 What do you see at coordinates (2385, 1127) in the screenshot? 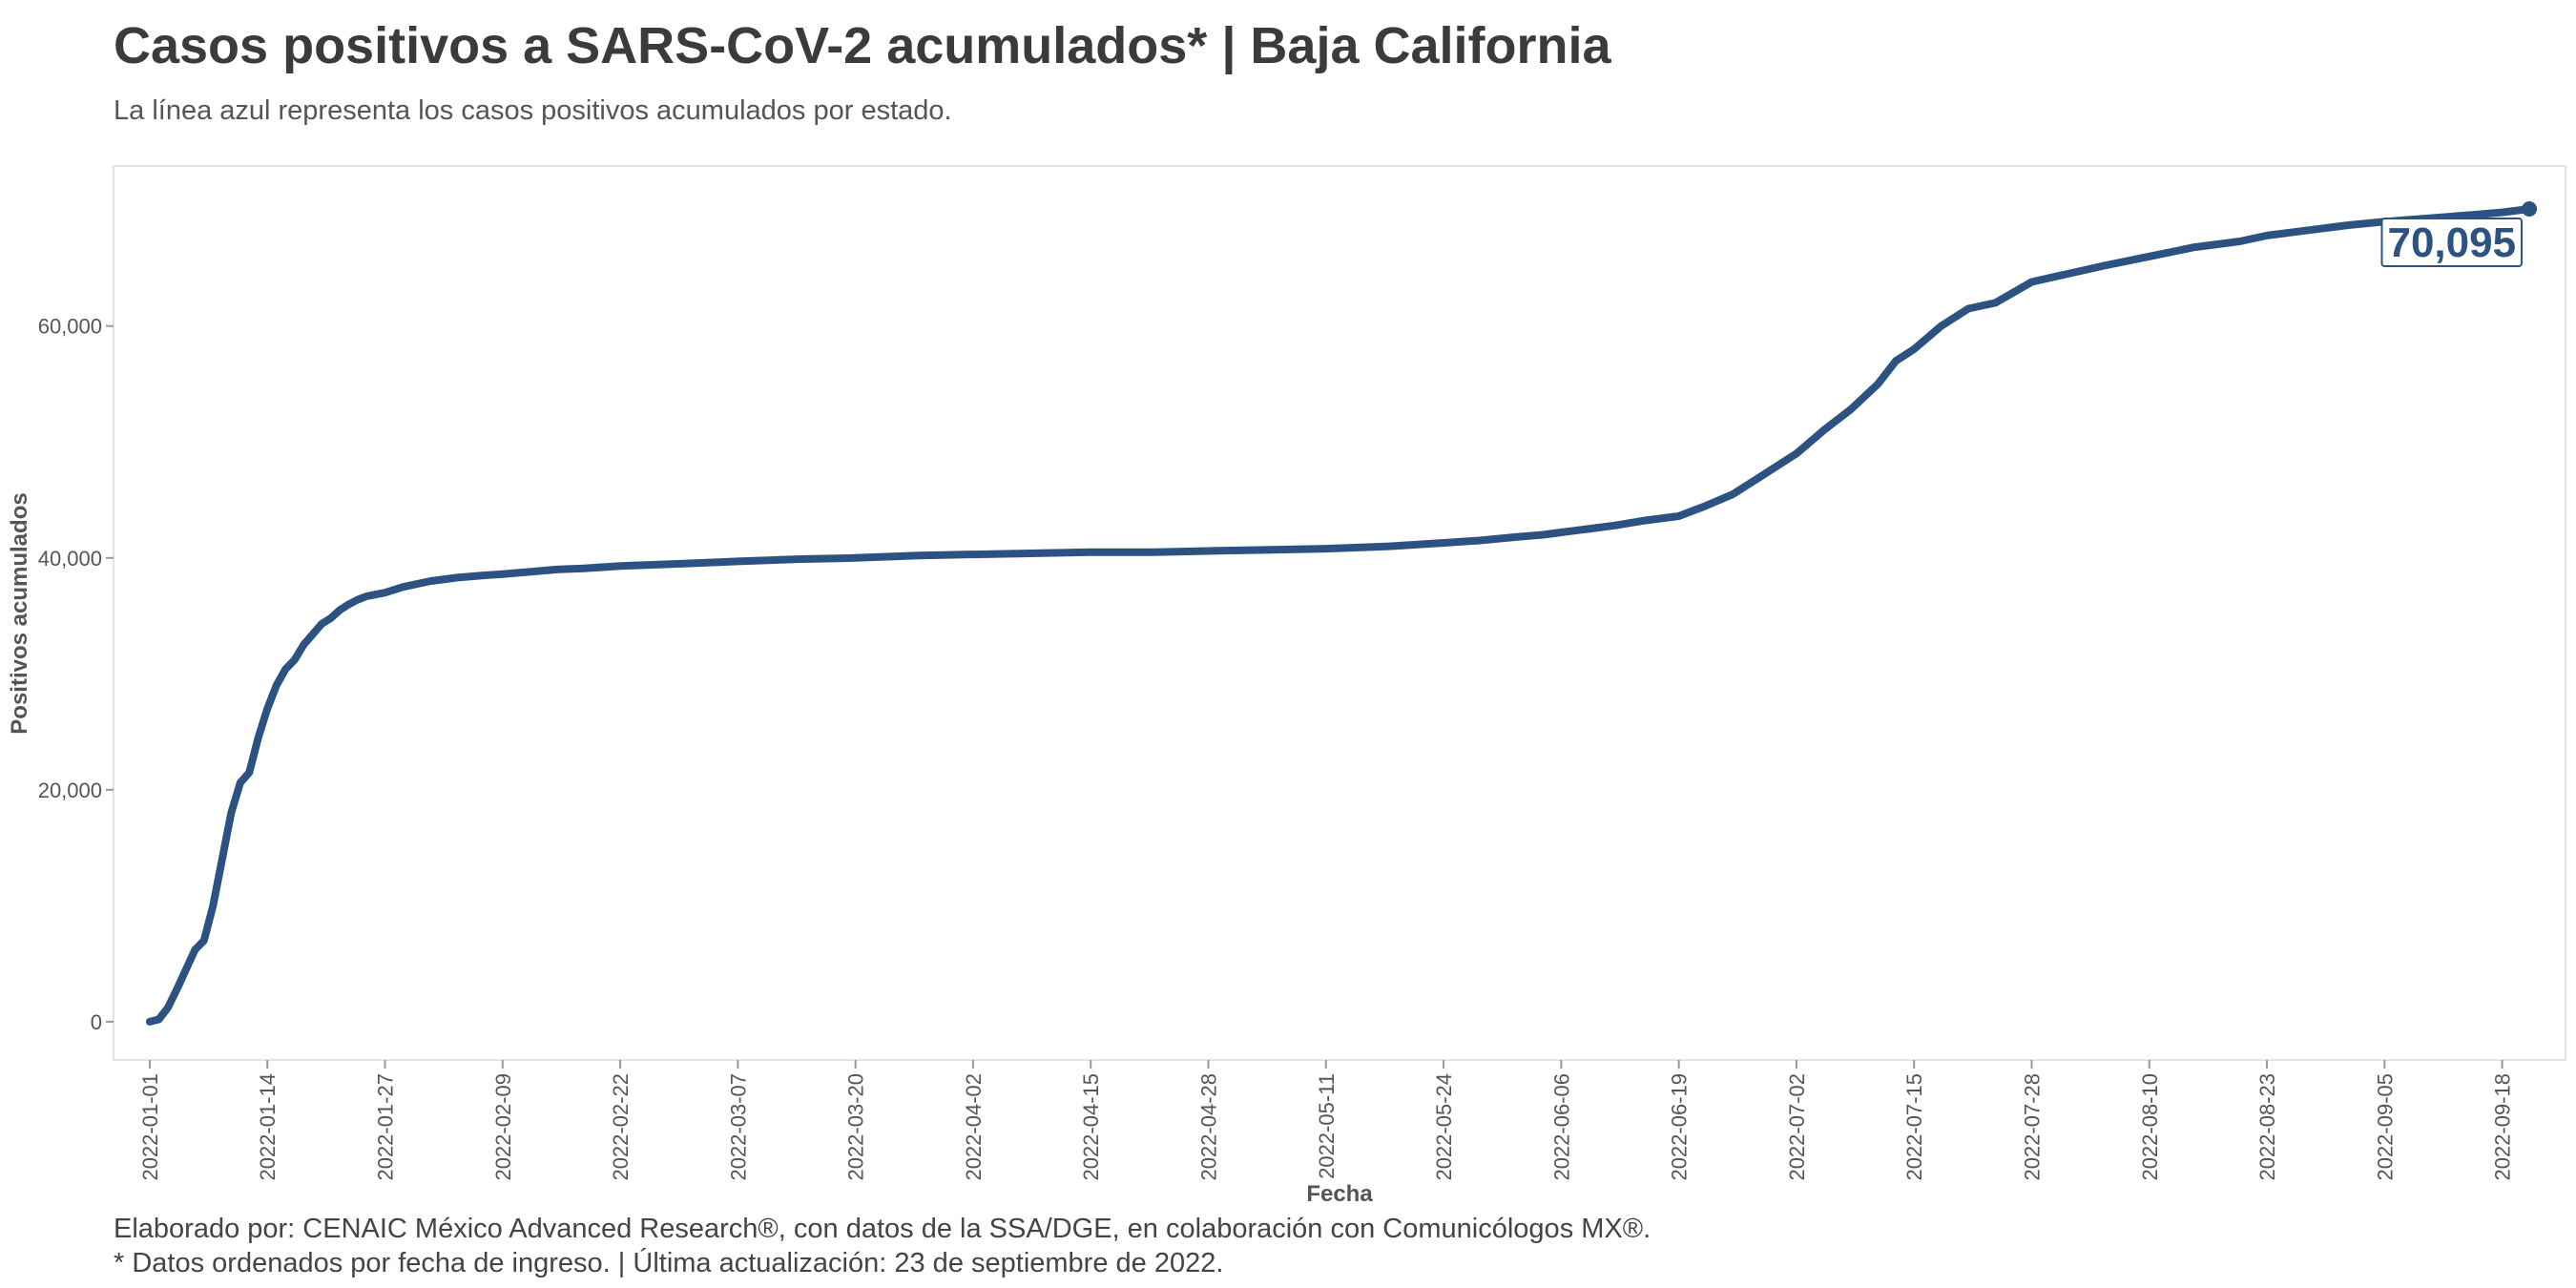
I see `x-tick-label: 2022-09-05` at bounding box center [2385, 1127].